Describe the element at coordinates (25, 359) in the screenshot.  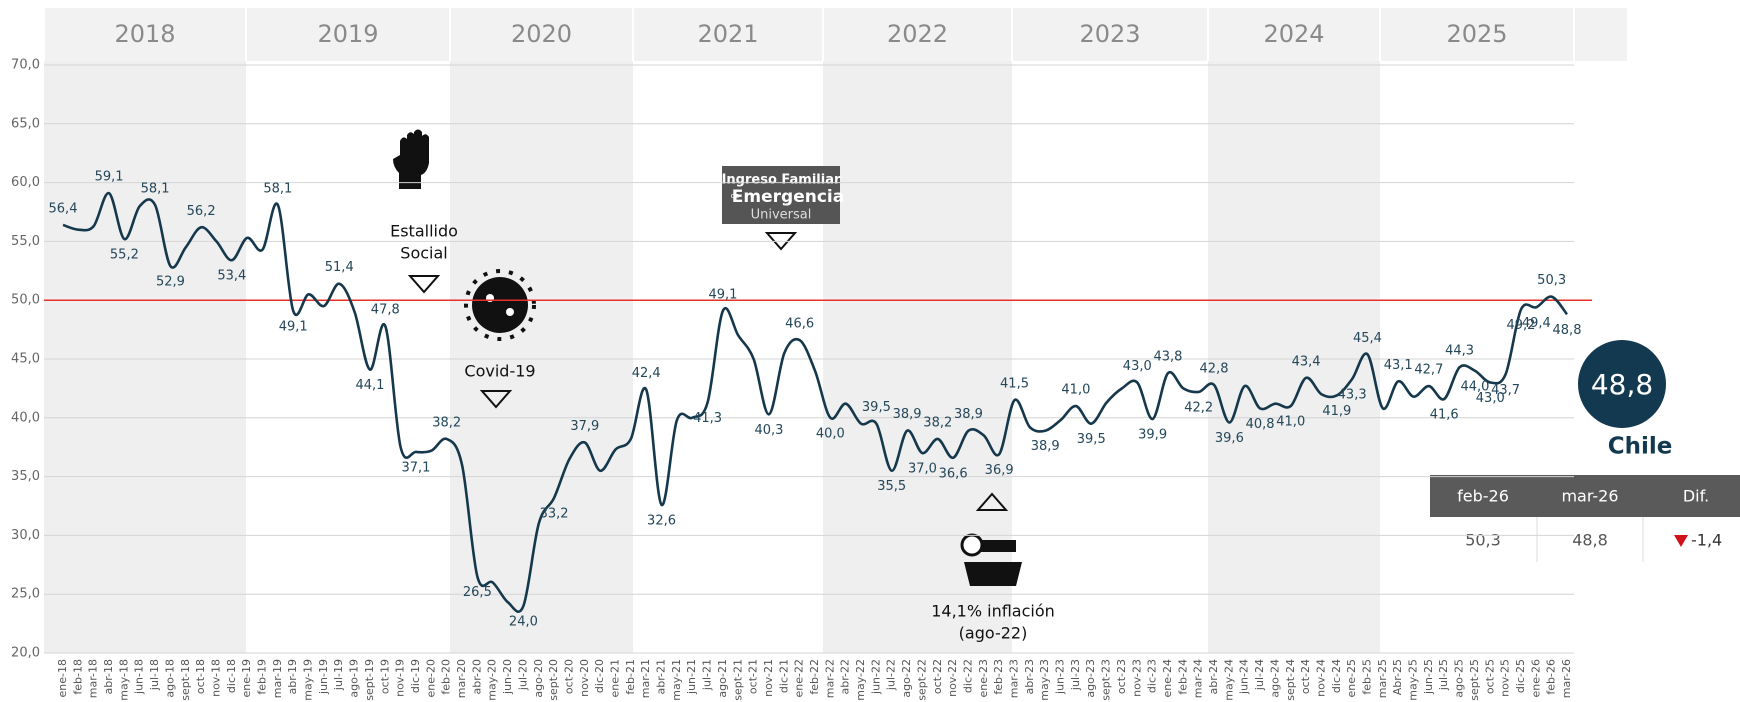
I see `y-tick-label: 45,0` at that location.